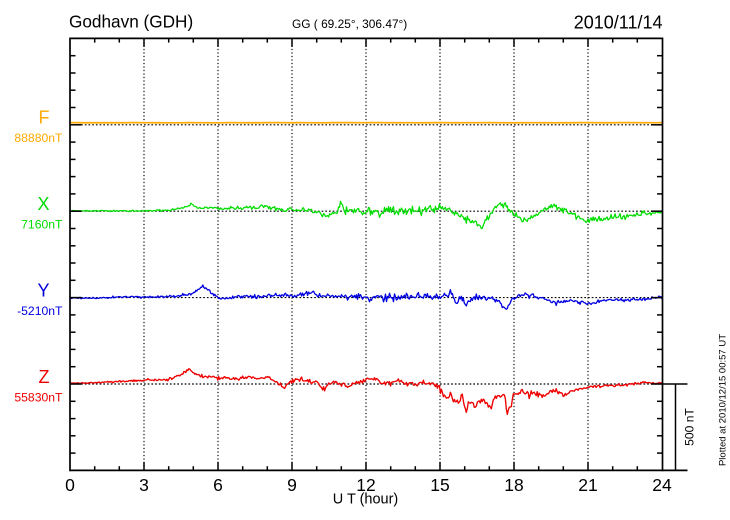  Describe the element at coordinates (44, 377) in the screenshot. I see `svg-text: Z` at that location.